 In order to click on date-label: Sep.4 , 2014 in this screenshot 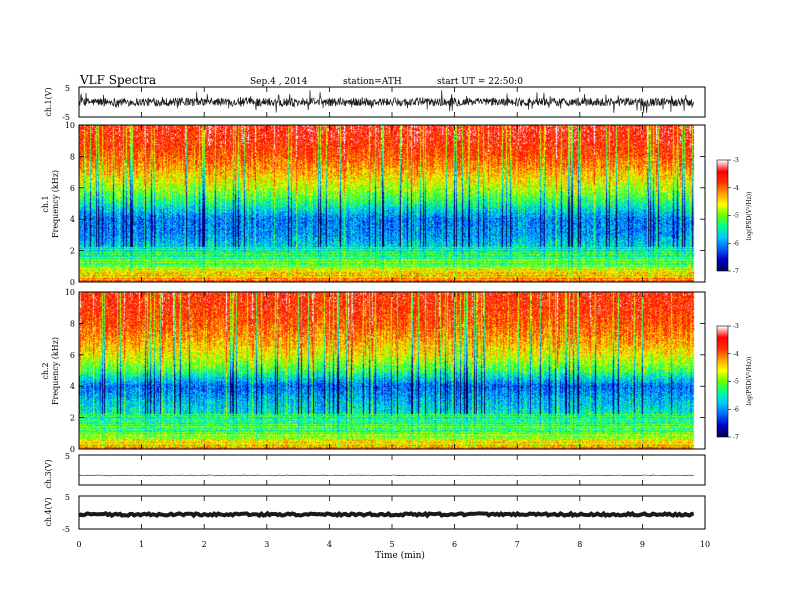, I will do `click(279, 82)`.